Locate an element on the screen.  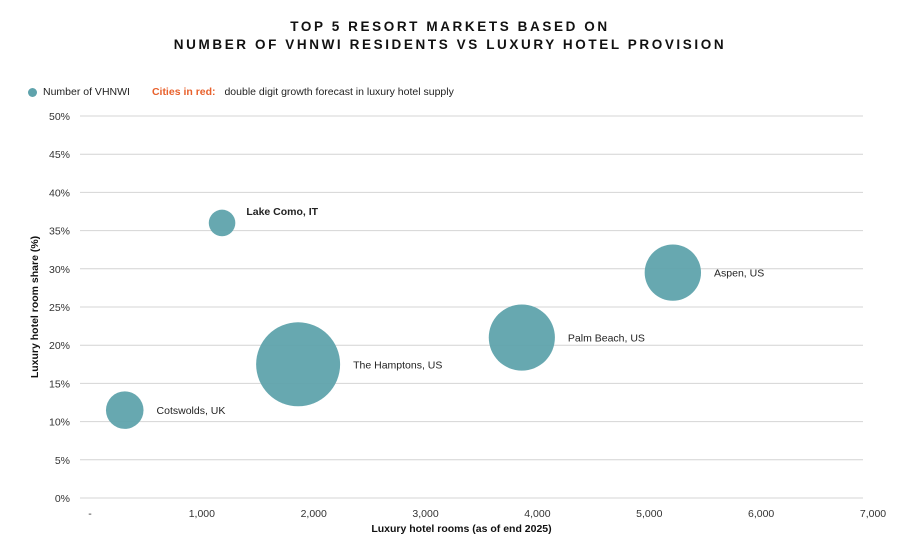
legend-note-highlight: Cities in red: is located at coordinates (183, 92).